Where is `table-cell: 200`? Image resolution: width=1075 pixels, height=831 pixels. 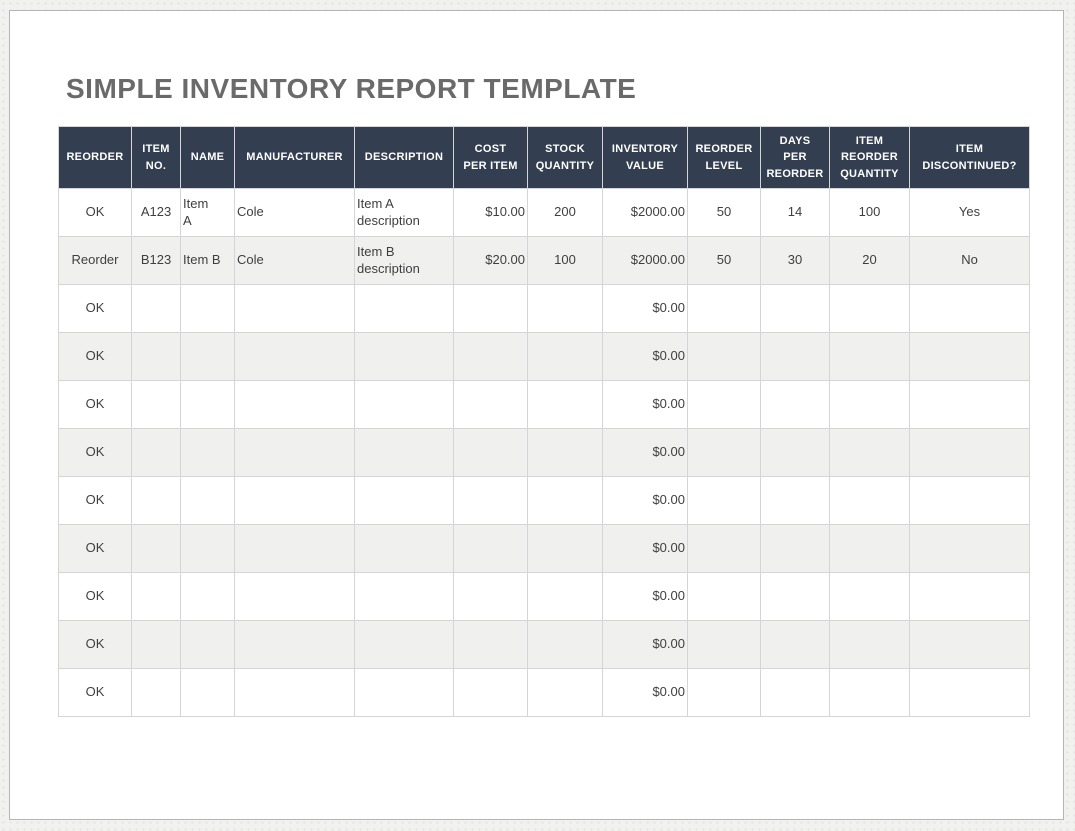
table-cell: 200 is located at coordinates (565, 212).